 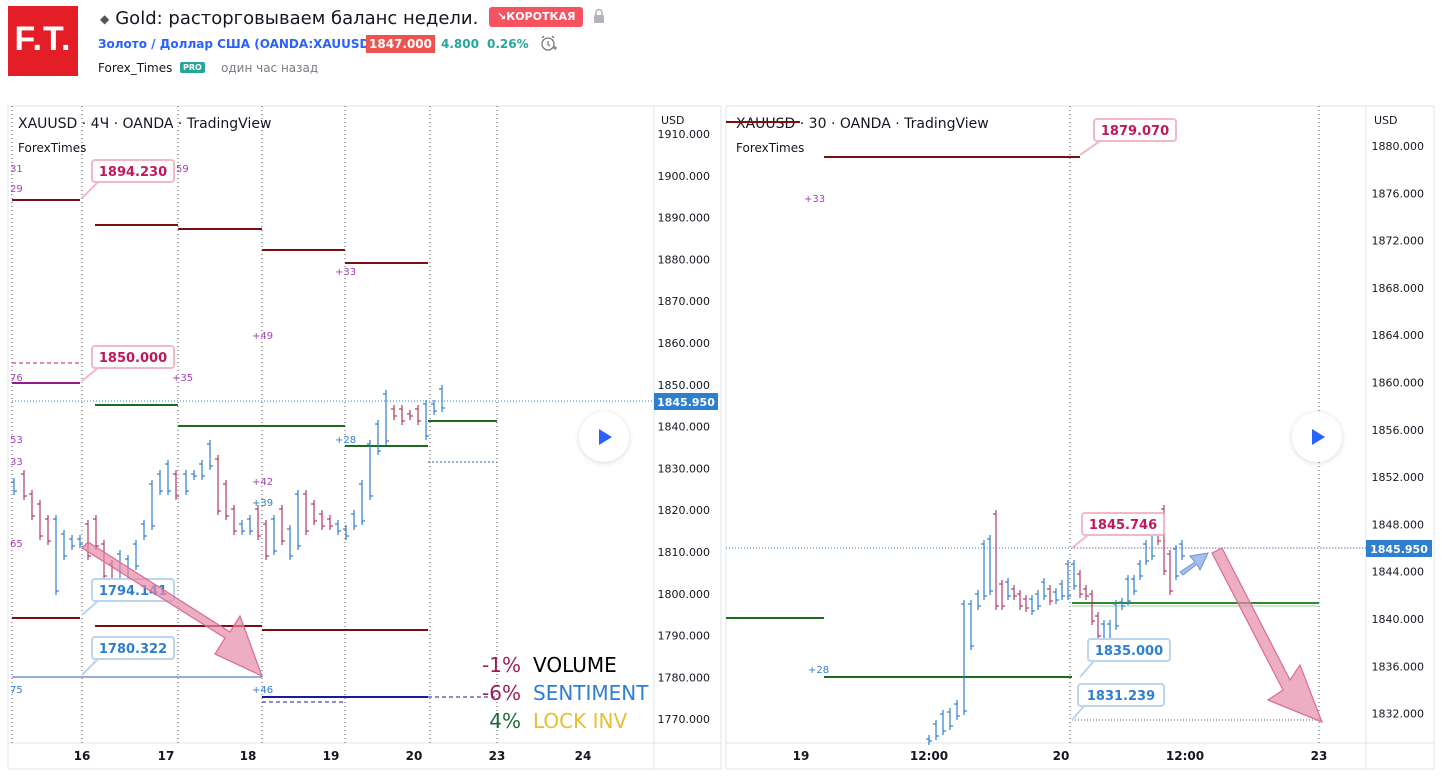 What do you see at coordinates (345, 440) in the screenshot?
I see `left-marker-label: +28` at bounding box center [345, 440].